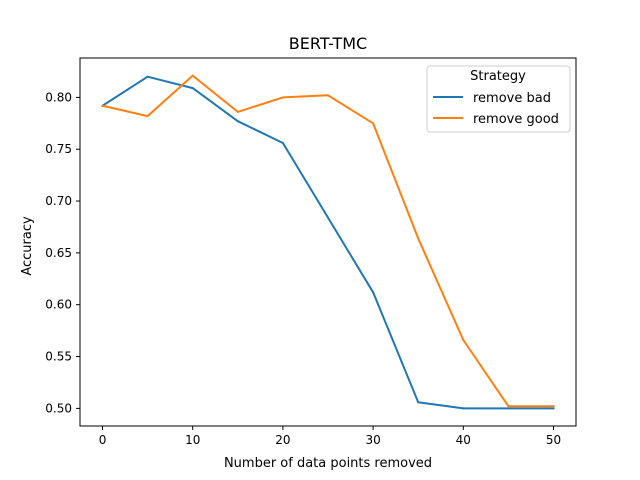  Describe the element at coordinates (58, 149) in the screenshot. I see `y-tick-label: 0.75` at that location.